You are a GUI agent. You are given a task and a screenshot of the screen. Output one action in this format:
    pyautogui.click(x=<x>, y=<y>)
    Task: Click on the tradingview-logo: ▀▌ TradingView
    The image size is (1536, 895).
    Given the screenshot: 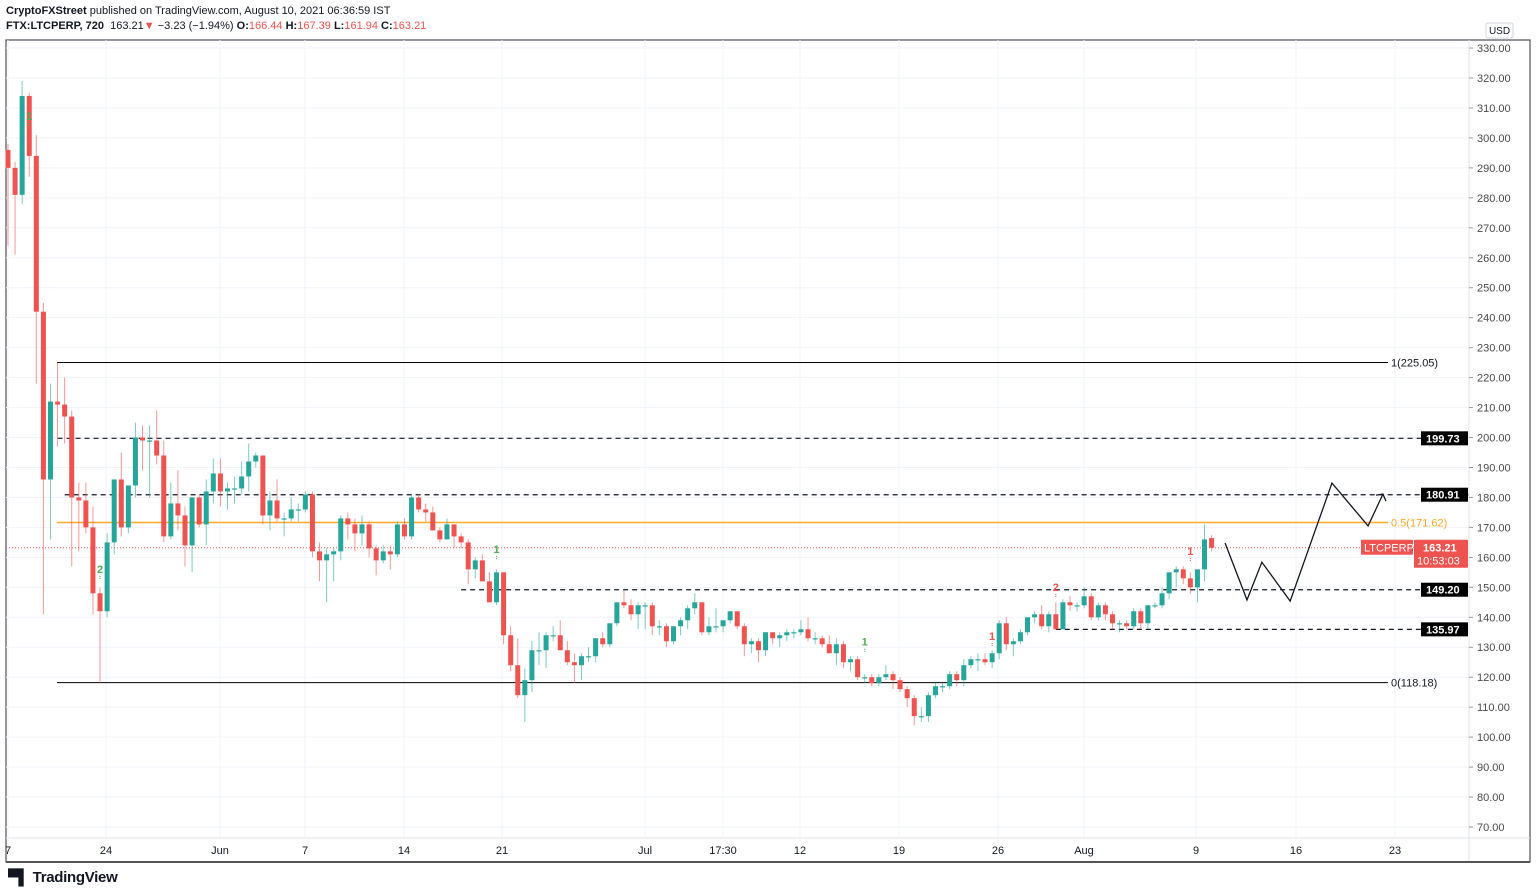 What is the action you would take?
    pyautogui.click(x=63, y=877)
    